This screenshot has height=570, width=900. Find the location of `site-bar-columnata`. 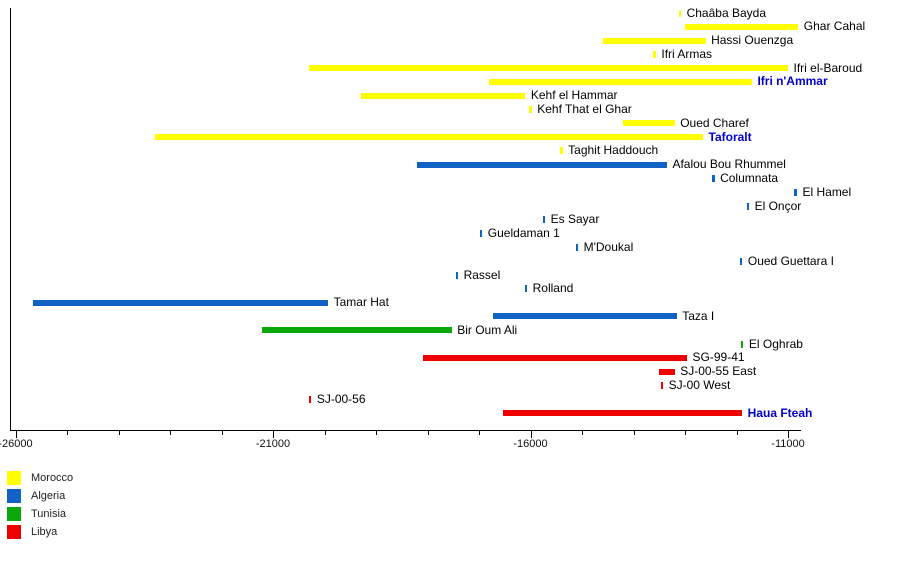

site-bar-columnata is located at coordinates (713, 179).